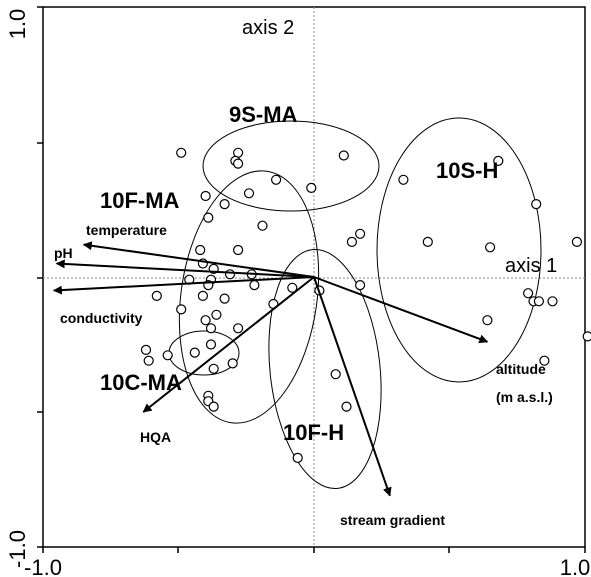 The height and width of the screenshot is (577, 591). What do you see at coordinates (17, 549) in the screenshot?
I see `y-tick-label-min: -1.0` at bounding box center [17, 549].